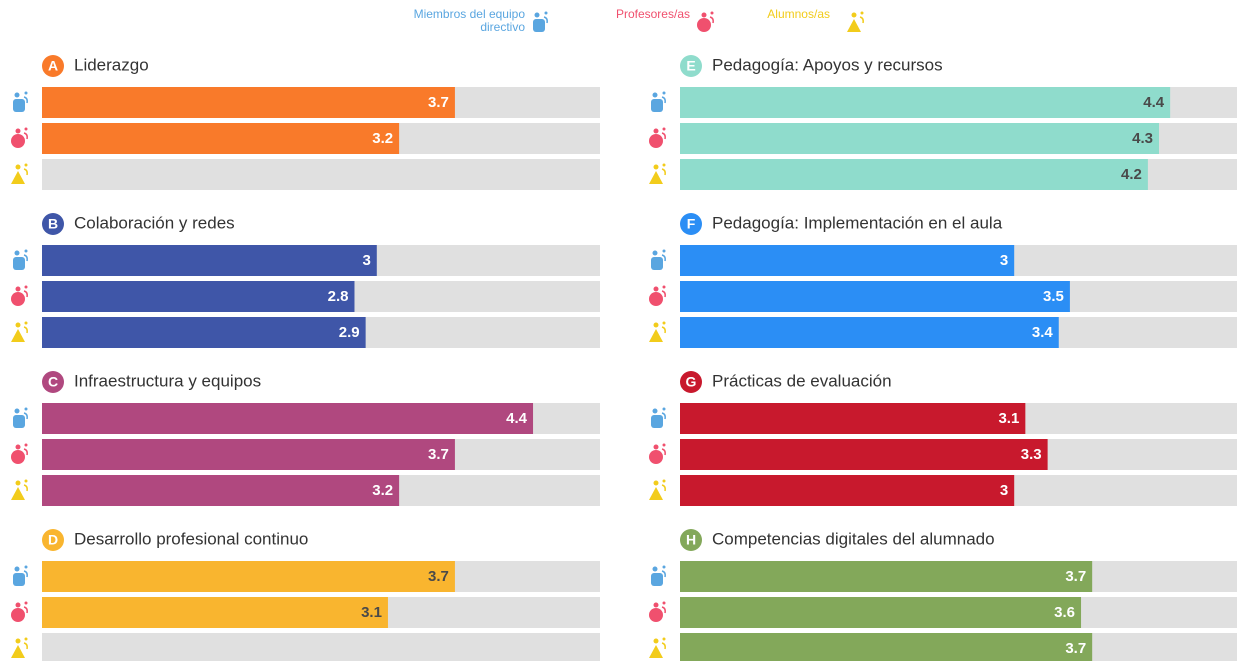  What do you see at coordinates (366, 260) in the screenshot?
I see `value-label: 3` at bounding box center [366, 260].